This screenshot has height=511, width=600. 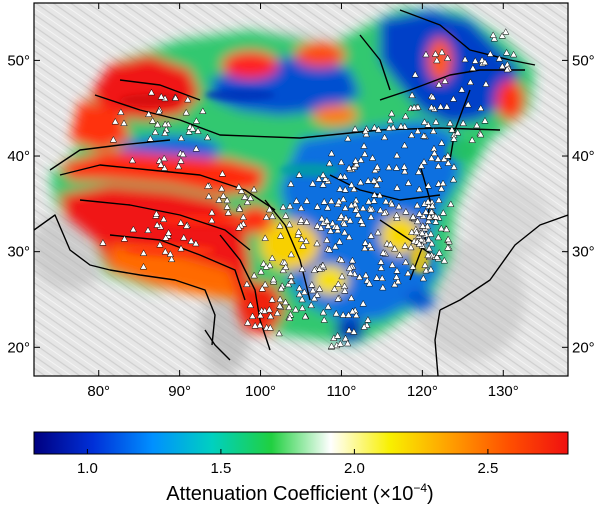 I want to click on latitude-axis-left: 20° 30° 40° 50°, so click(x=23, y=204).